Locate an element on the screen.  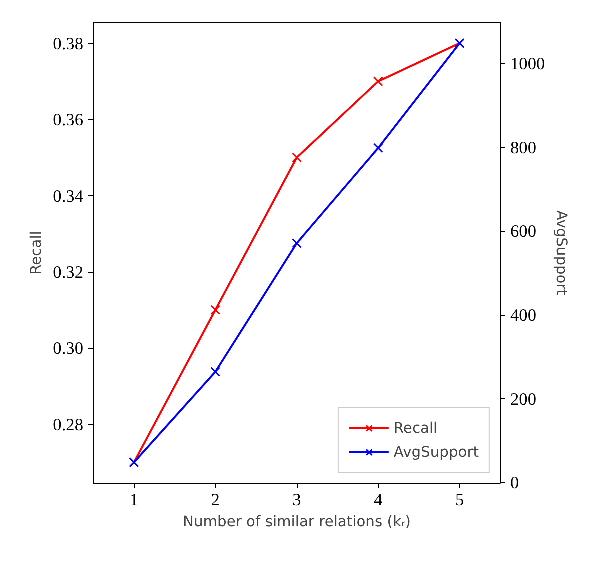
y-tick-label: 0.38 is located at coordinates (68, 44).